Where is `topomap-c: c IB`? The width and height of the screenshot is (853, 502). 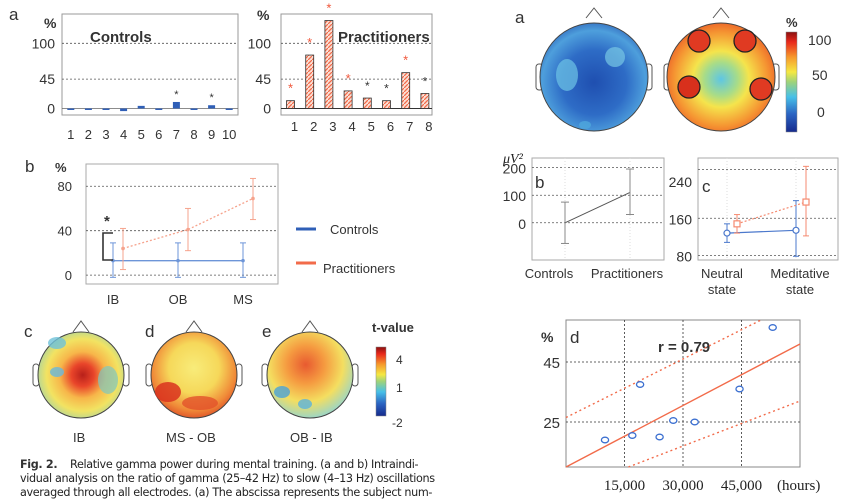
topomap-c: c IB is located at coordinates (77, 382).